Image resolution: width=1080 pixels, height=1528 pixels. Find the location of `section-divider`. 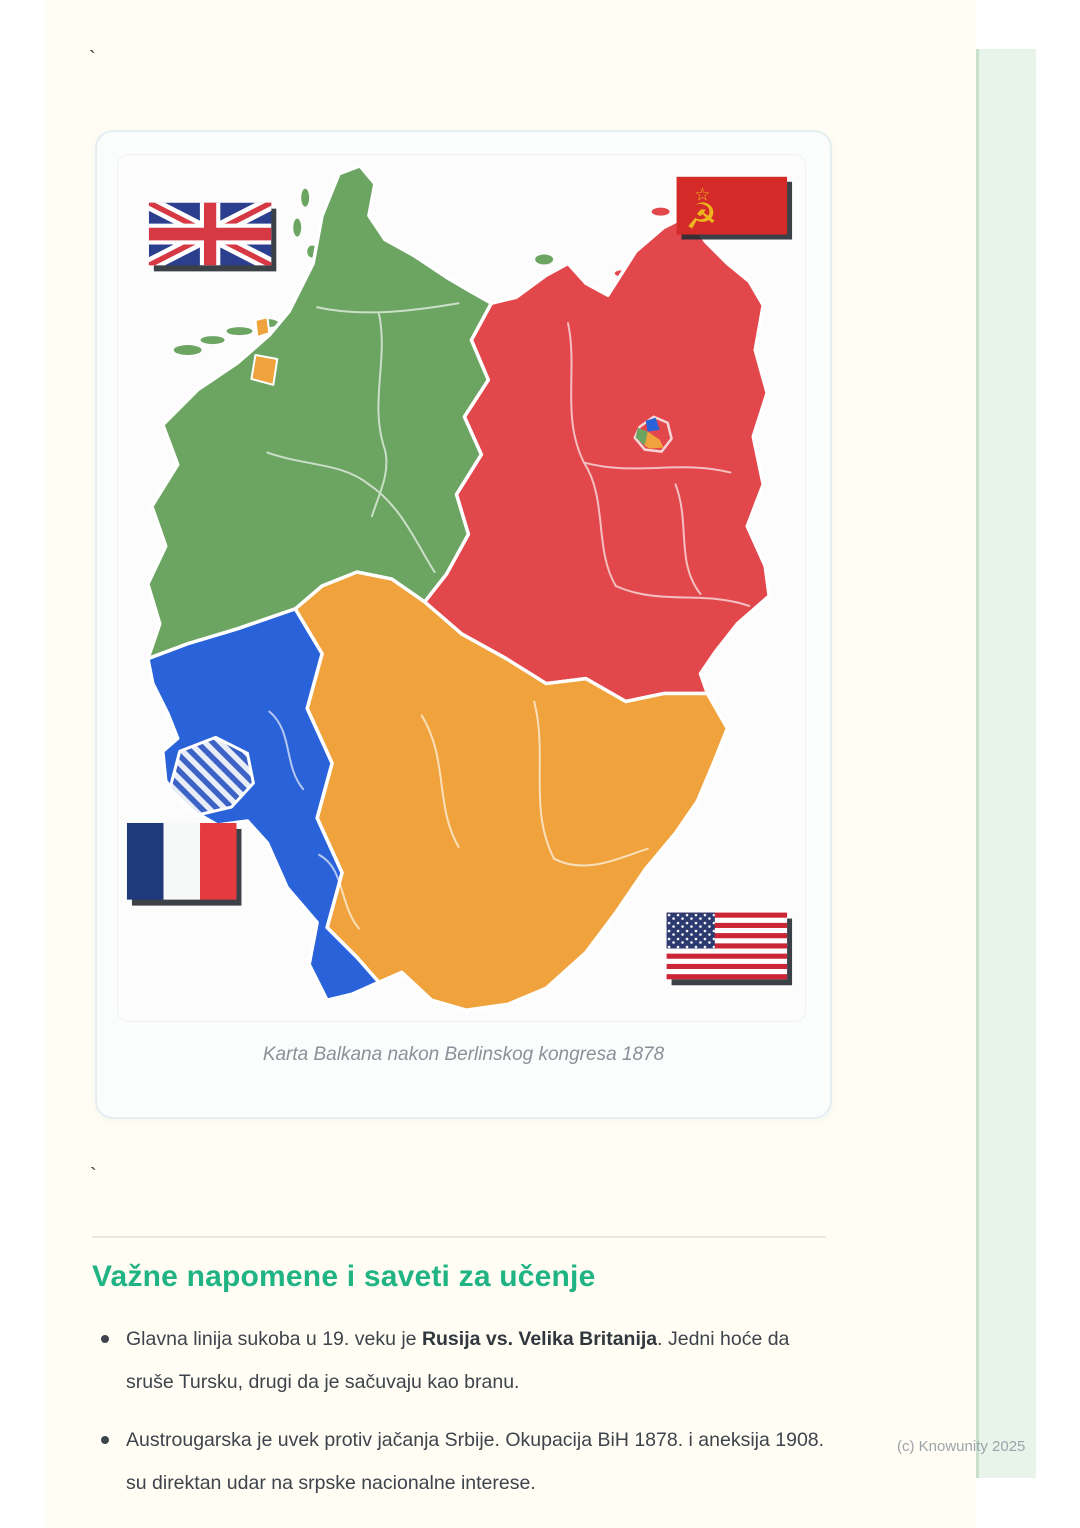

section-divider is located at coordinates (459, 1237).